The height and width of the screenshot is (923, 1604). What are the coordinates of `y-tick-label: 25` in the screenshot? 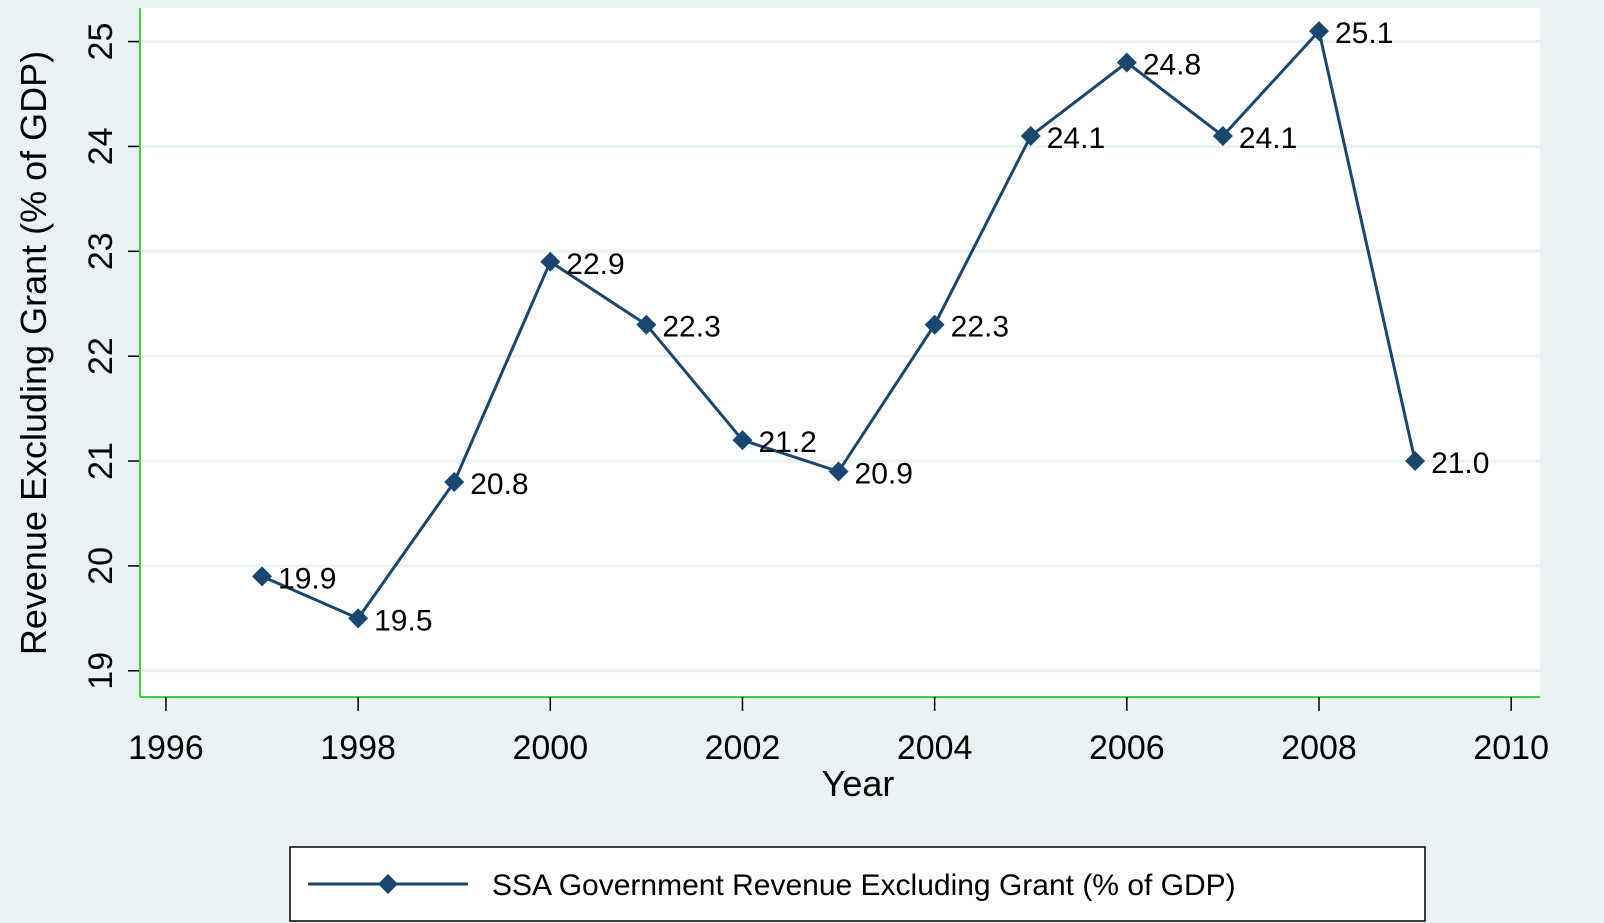 It's located at (101, 42).